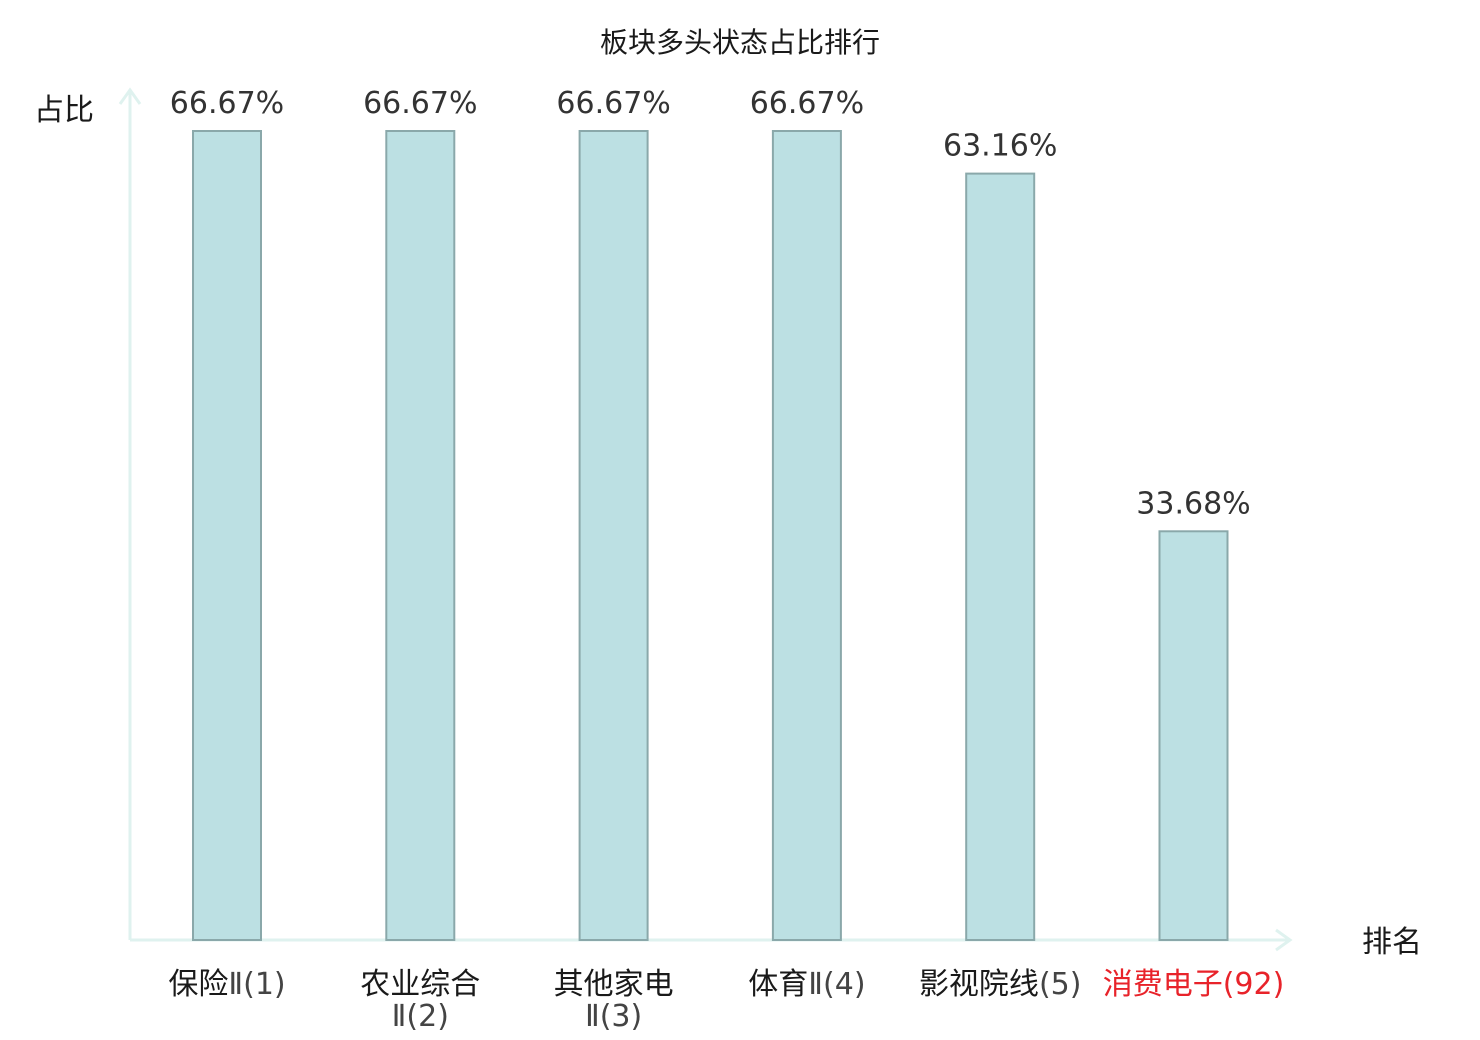  I want to click on x-tick-label: 影视院线(5), so click(1000, 984).